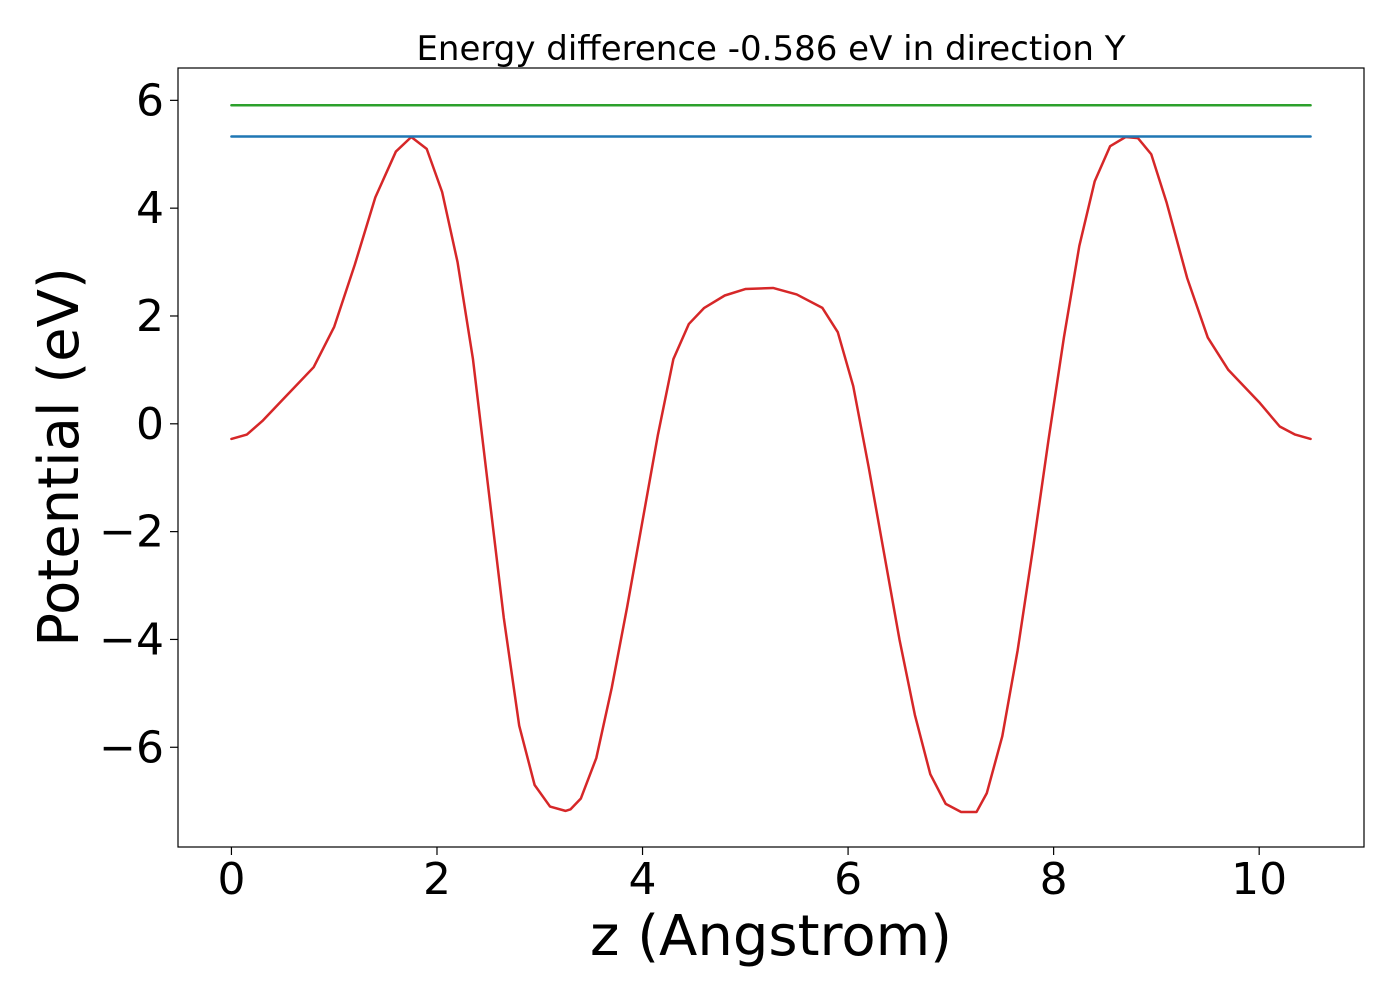  I want to click on y-axis: −6 −4 −2 0 2 4 6, so click(138, 424).